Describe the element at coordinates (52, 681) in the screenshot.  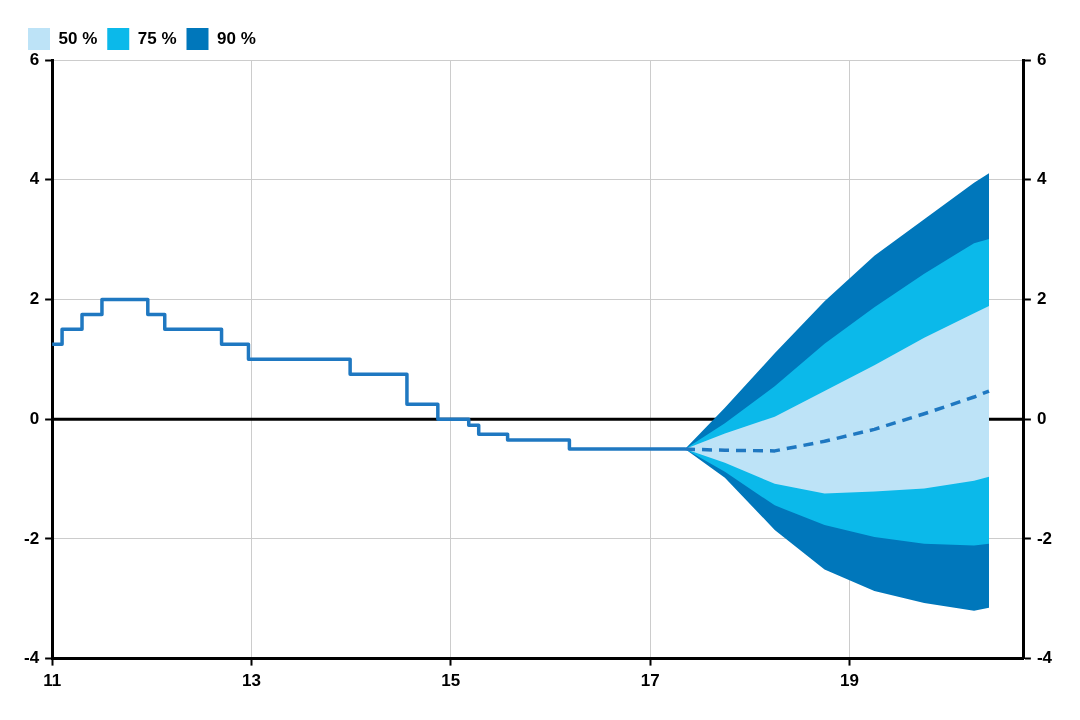
I see `x-tick-label: 11` at that location.